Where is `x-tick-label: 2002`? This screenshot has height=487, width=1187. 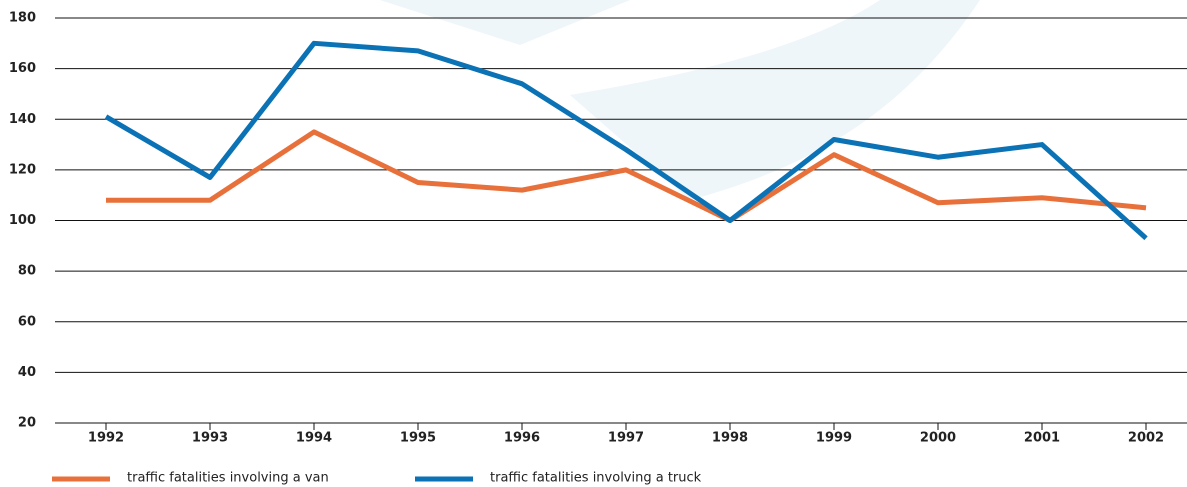 x-tick-label: 2002 is located at coordinates (1146, 438).